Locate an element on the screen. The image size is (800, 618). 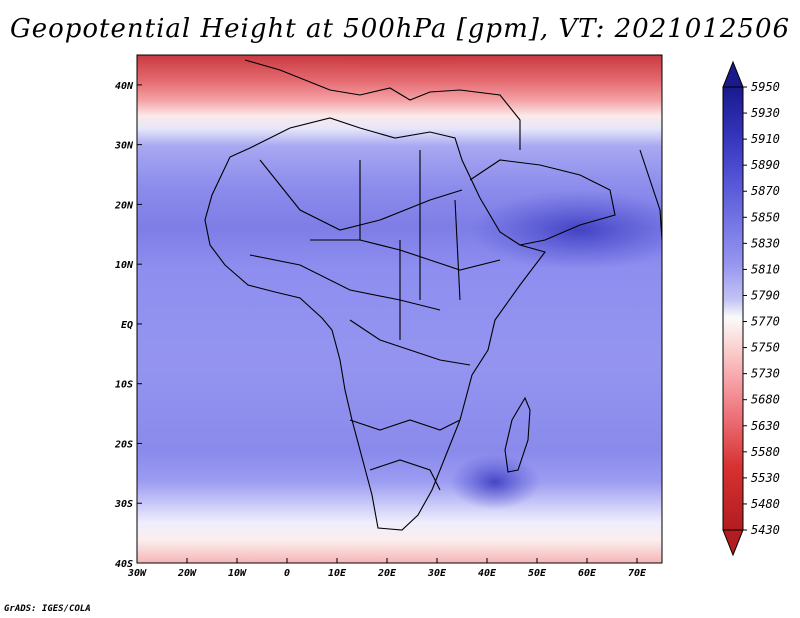
colorbar-bottom-arrow is located at coordinates (733, 543).